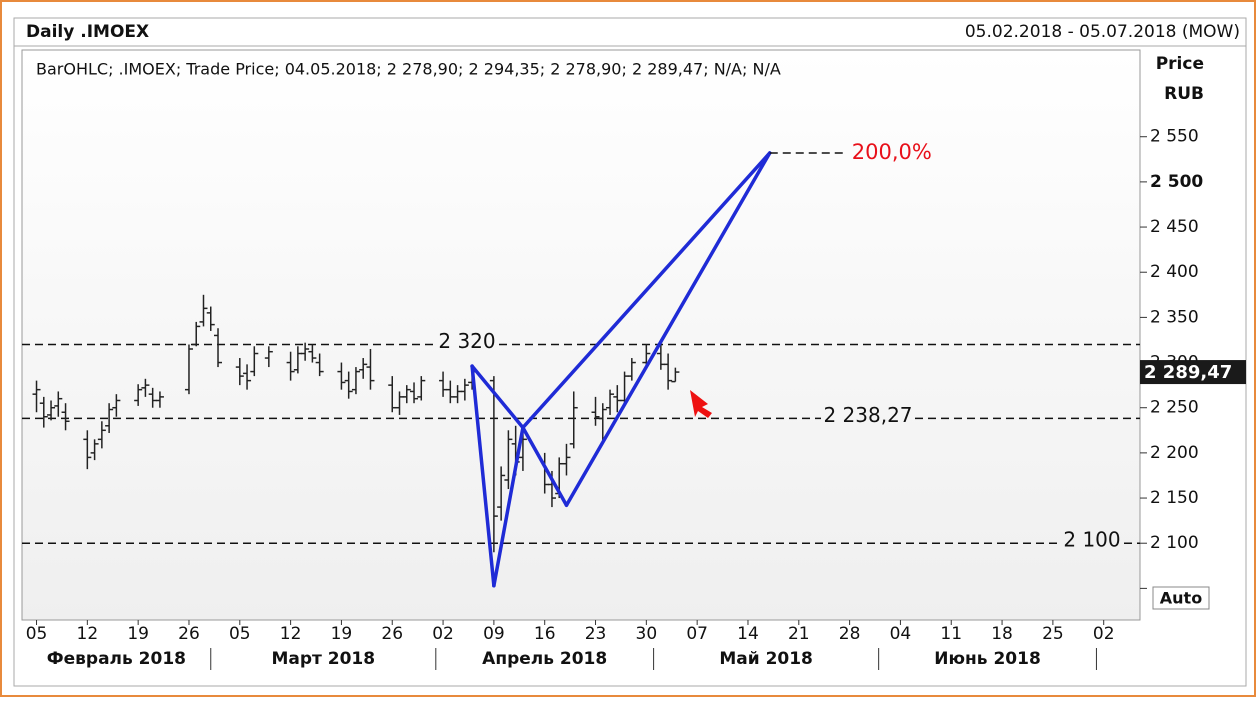 The height and width of the screenshot is (701, 1256). What do you see at coordinates (545, 634) in the screenshot?
I see `x-tick-label: 16` at bounding box center [545, 634].